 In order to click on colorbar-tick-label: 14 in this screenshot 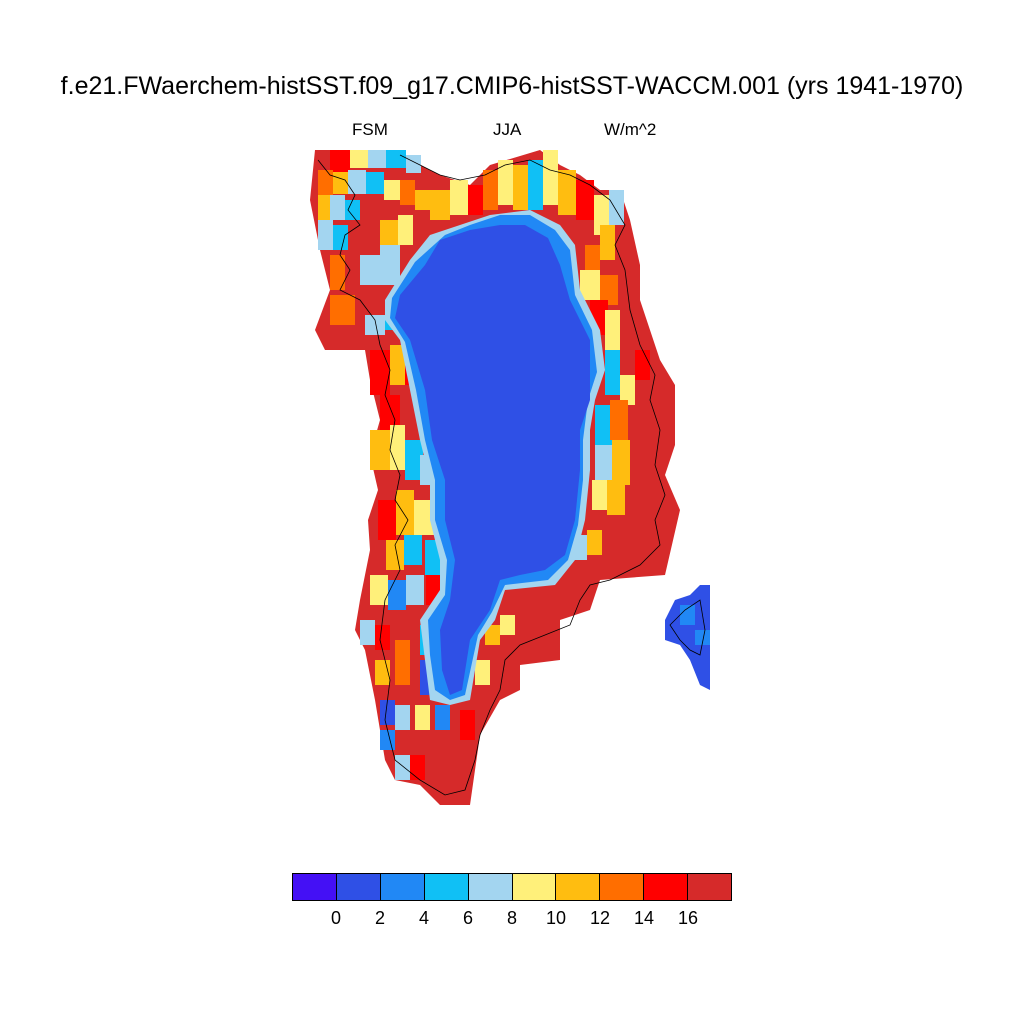, I will do `click(644, 918)`.